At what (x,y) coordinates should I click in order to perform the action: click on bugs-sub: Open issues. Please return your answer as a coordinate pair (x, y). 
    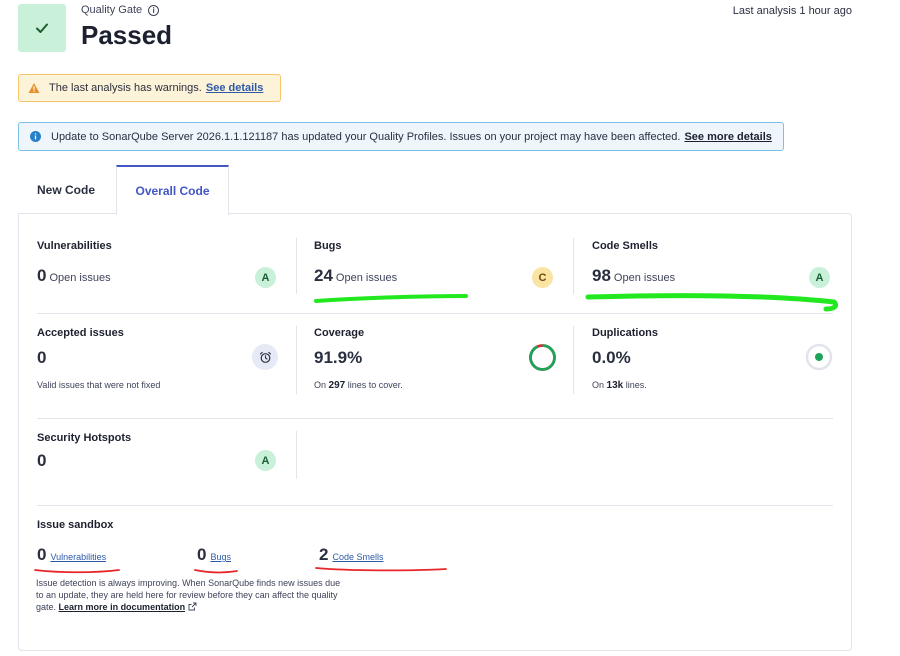
    Looking at the image, I should click on (366, 278).